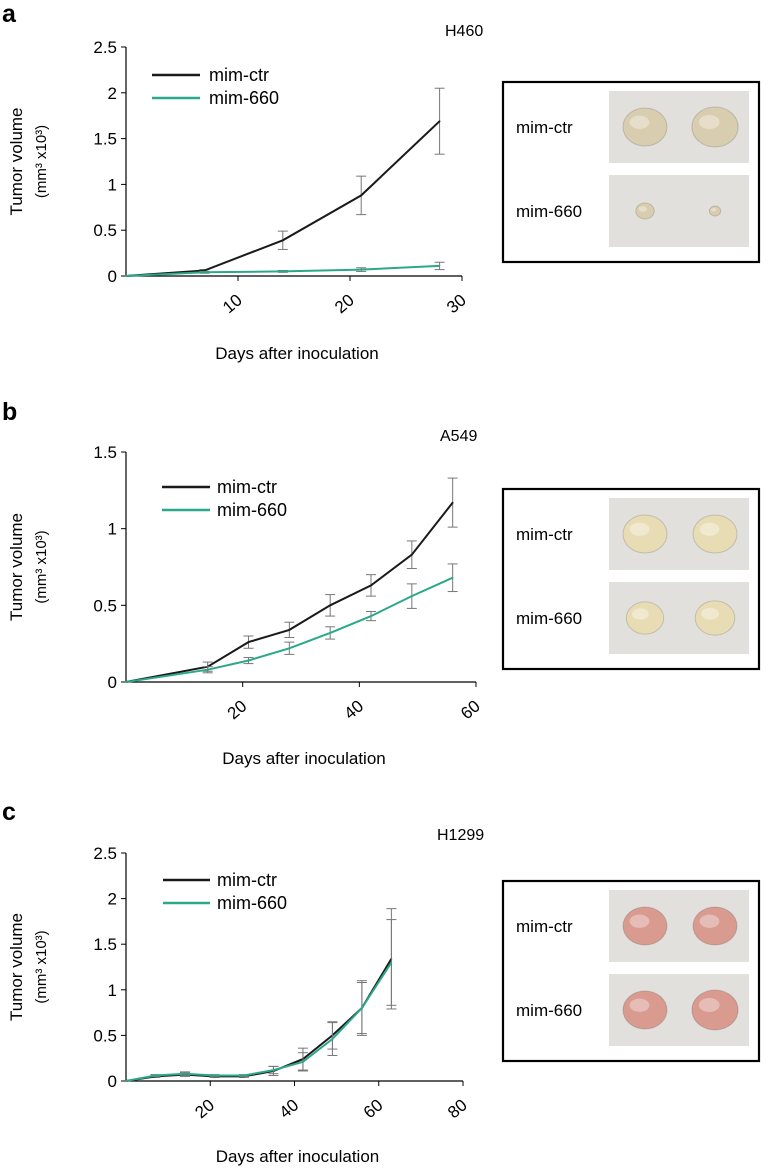 The width and height of the screenshot is (779, 1170). I want to click on x-tick-label: 30, so click(456, 303).